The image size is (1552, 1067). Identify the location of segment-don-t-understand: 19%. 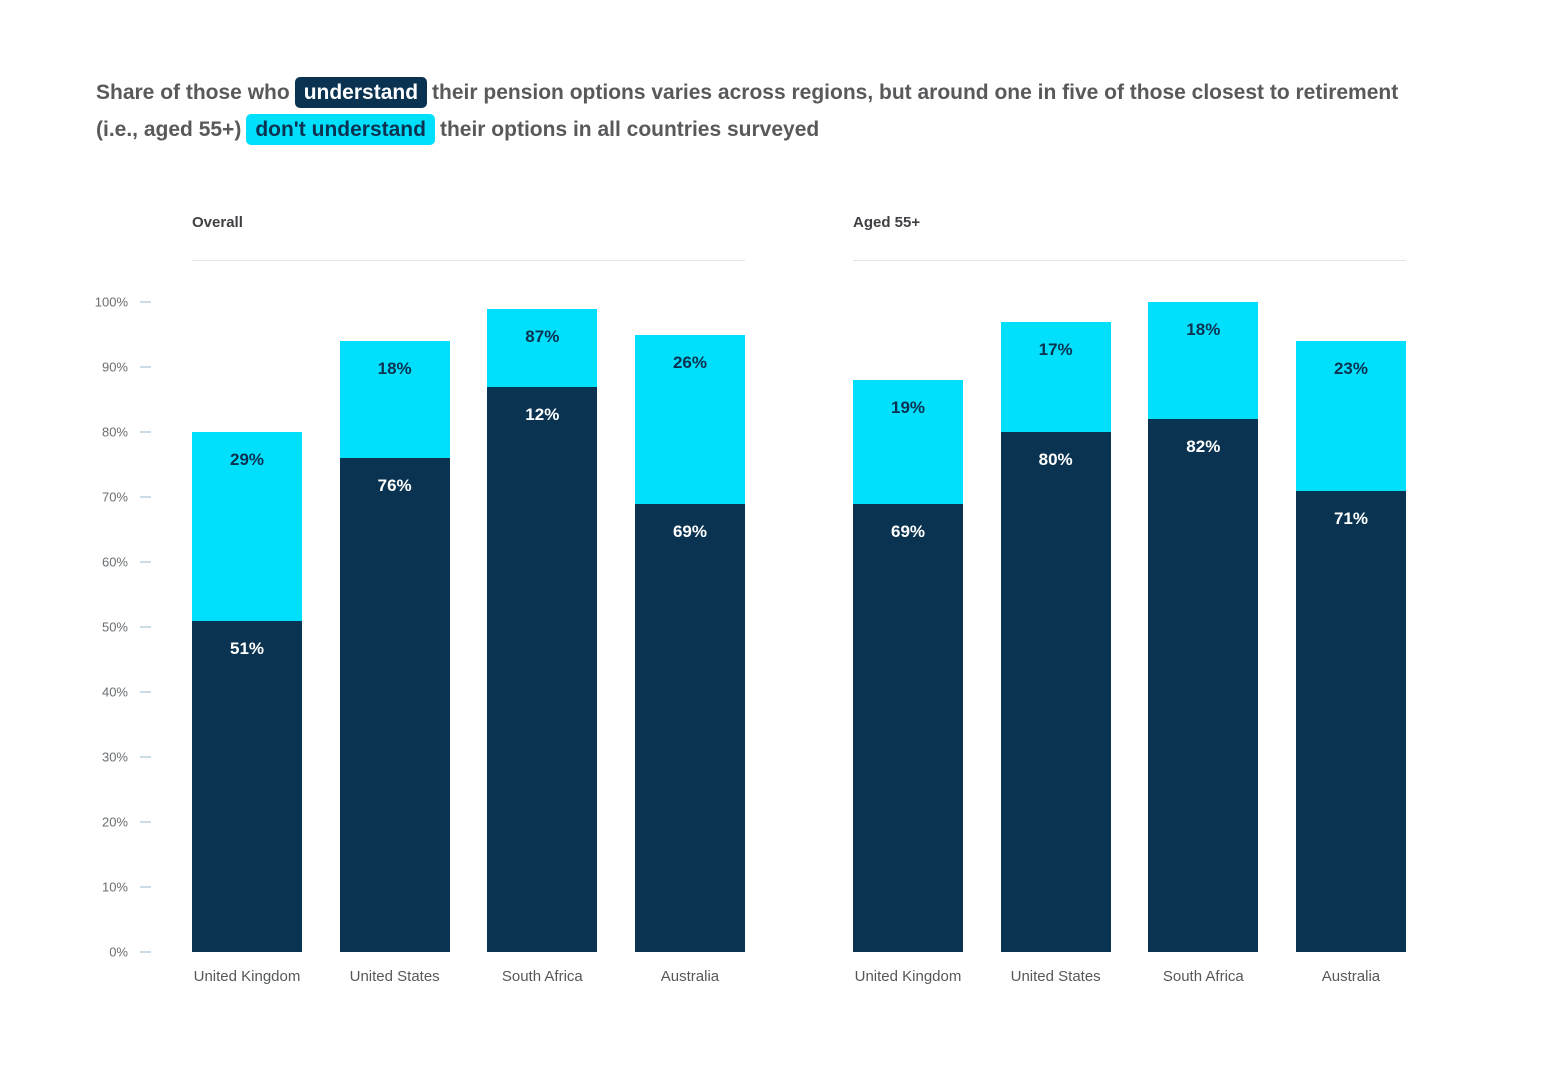
(908, 442).